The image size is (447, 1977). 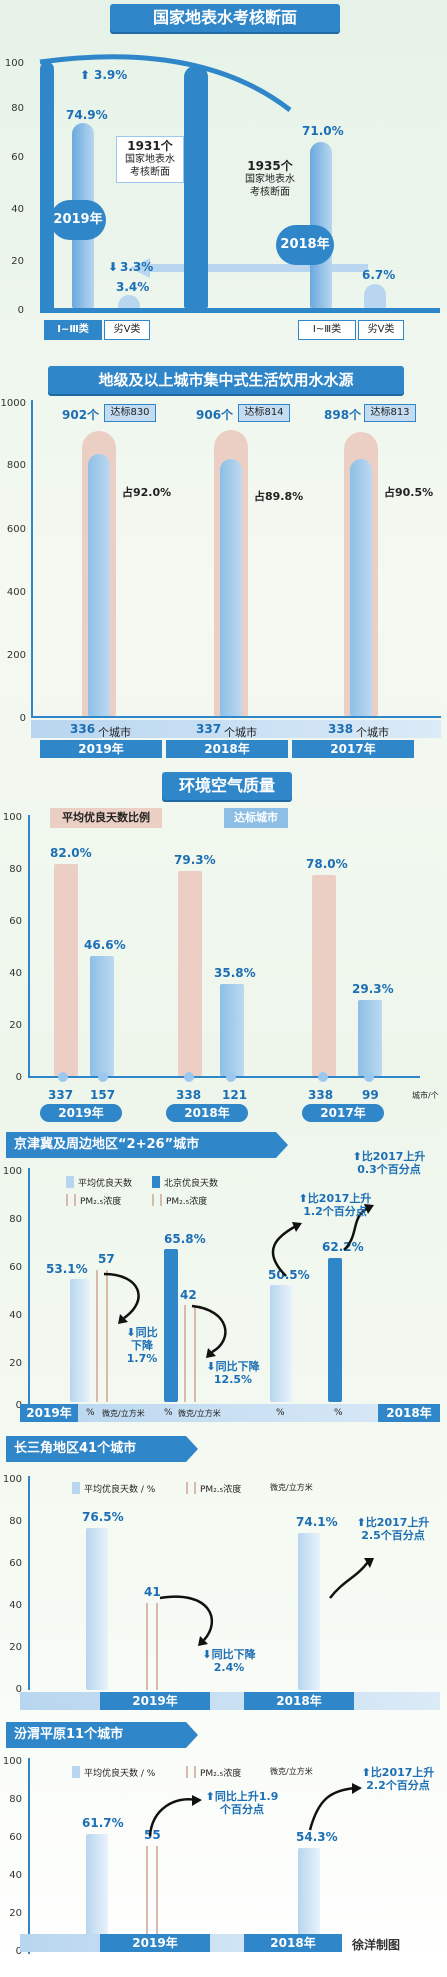 I want to click on s4-legend-c: PM₂.₅浓度, so click(x=101, y=1202).